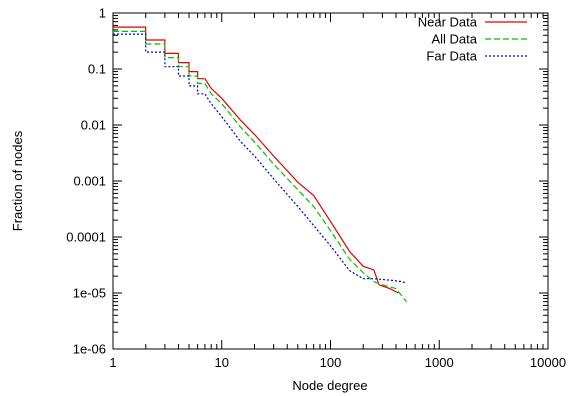 This screenshot has width=573, height=396. I want to click on x-tick-label: 10, so click(222, 362).